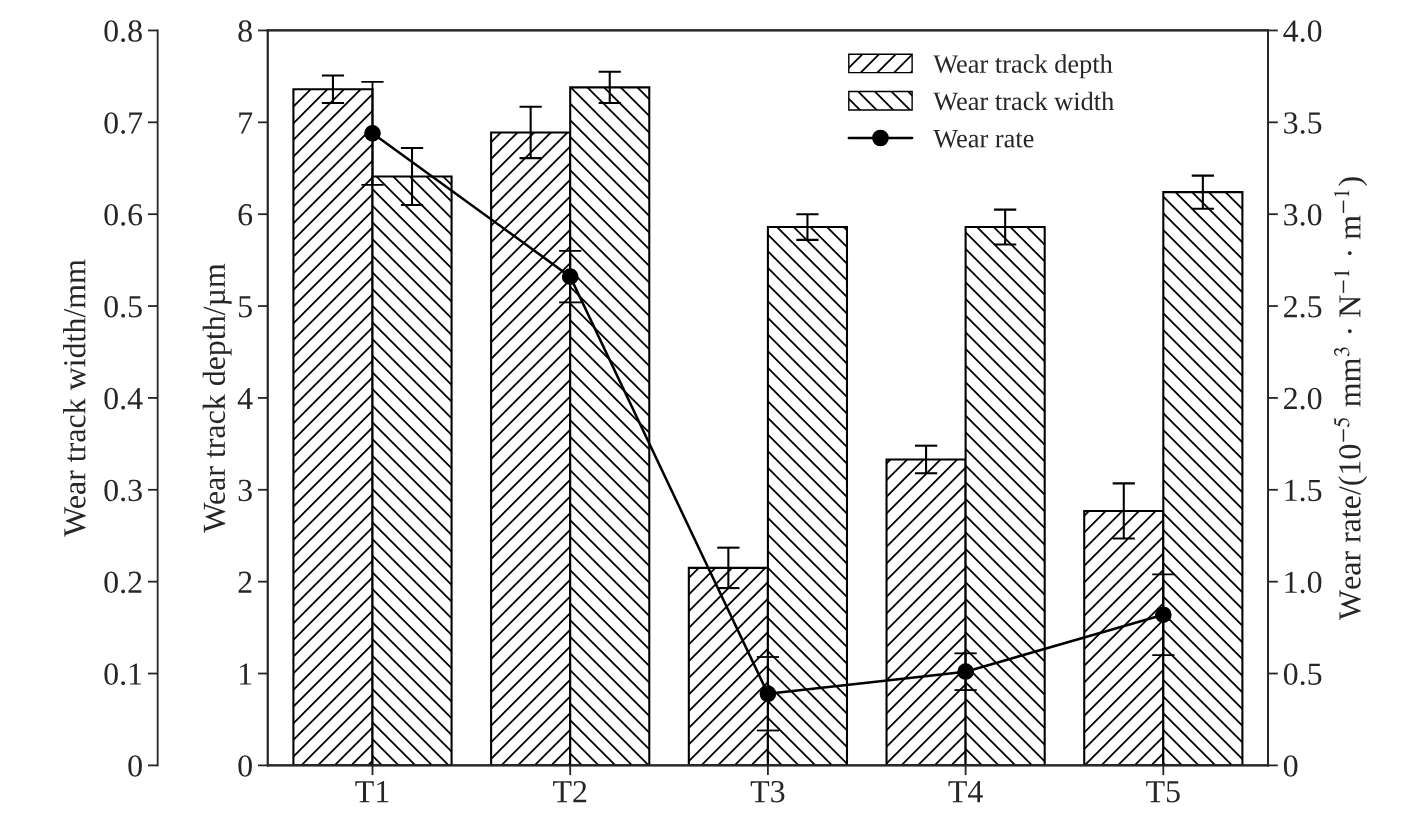 This screenshot has height=823, width=1409. Describe the element at coordinates (123, 215) in the screenshot. I see `y3-tick-label: 0.6` at that location.